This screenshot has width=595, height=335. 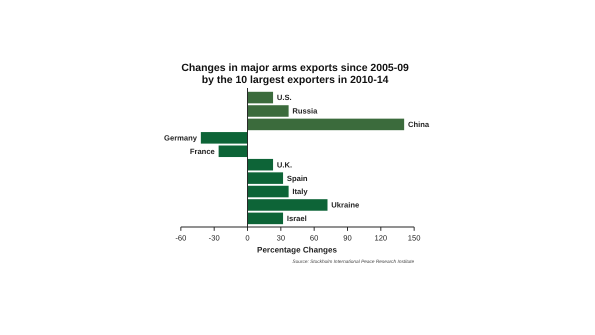 I want to click on y-tick-label: France, so click(x=202, y=151).